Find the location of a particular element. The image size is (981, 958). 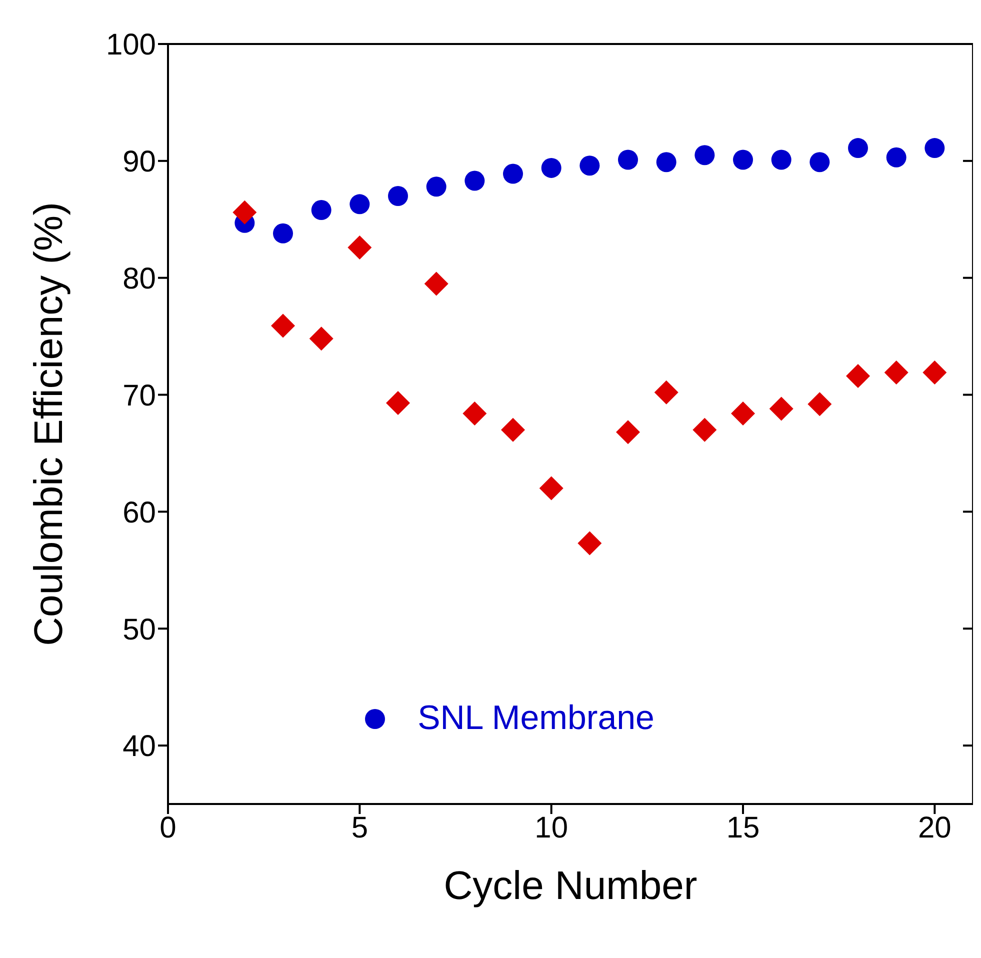

y-tick-label: 80 is located at coordinates (139, 279).